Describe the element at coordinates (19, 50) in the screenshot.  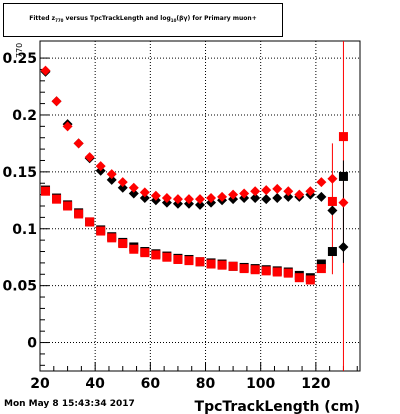
I see `y-axis-label: 770` at that location.